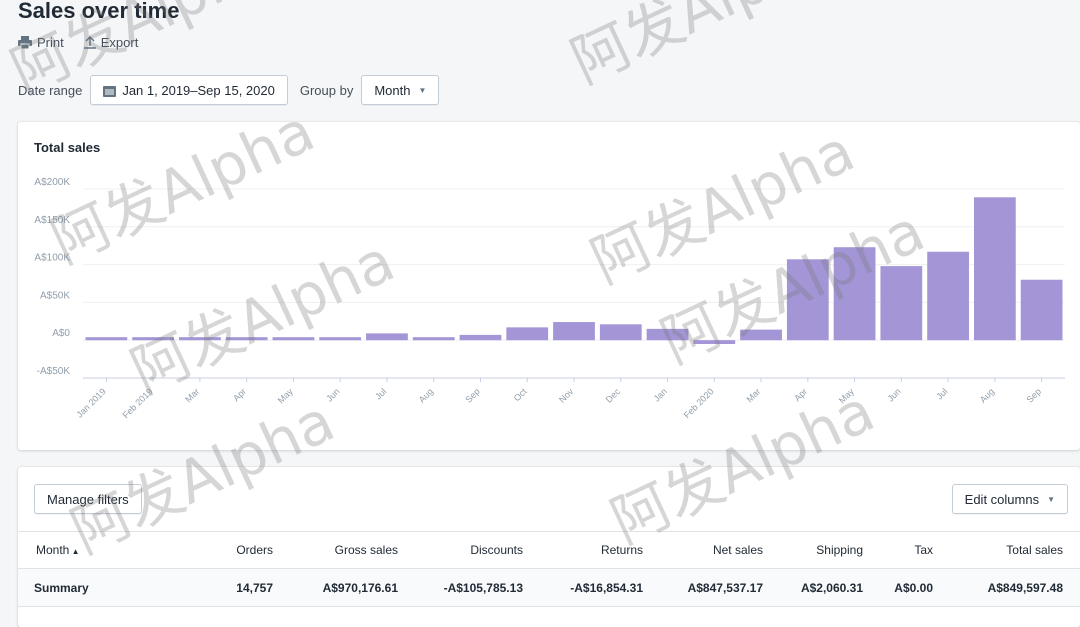 This screenshot has width=1080, height=627. I want to click on column-header-returns: Returns, so click(621, 550).